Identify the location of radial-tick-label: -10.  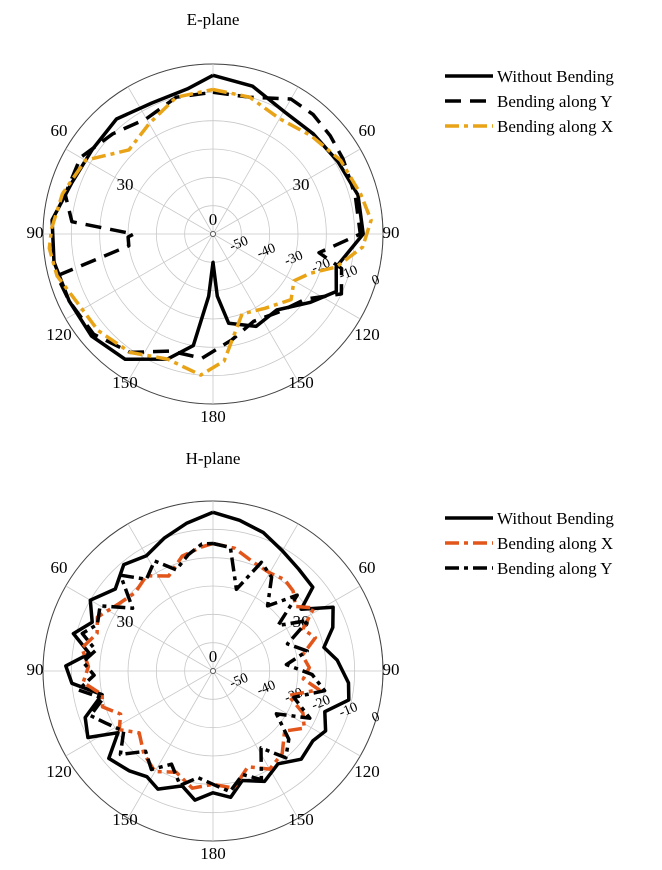
(348, 710).